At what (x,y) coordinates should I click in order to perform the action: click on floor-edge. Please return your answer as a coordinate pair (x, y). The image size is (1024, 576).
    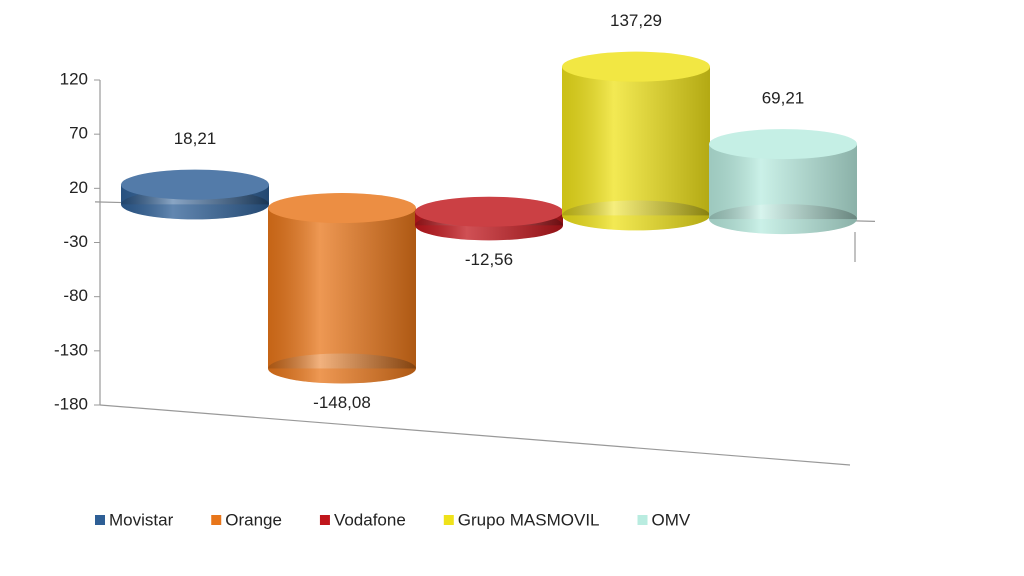
    Looking at the image, I should click on (475, 435).